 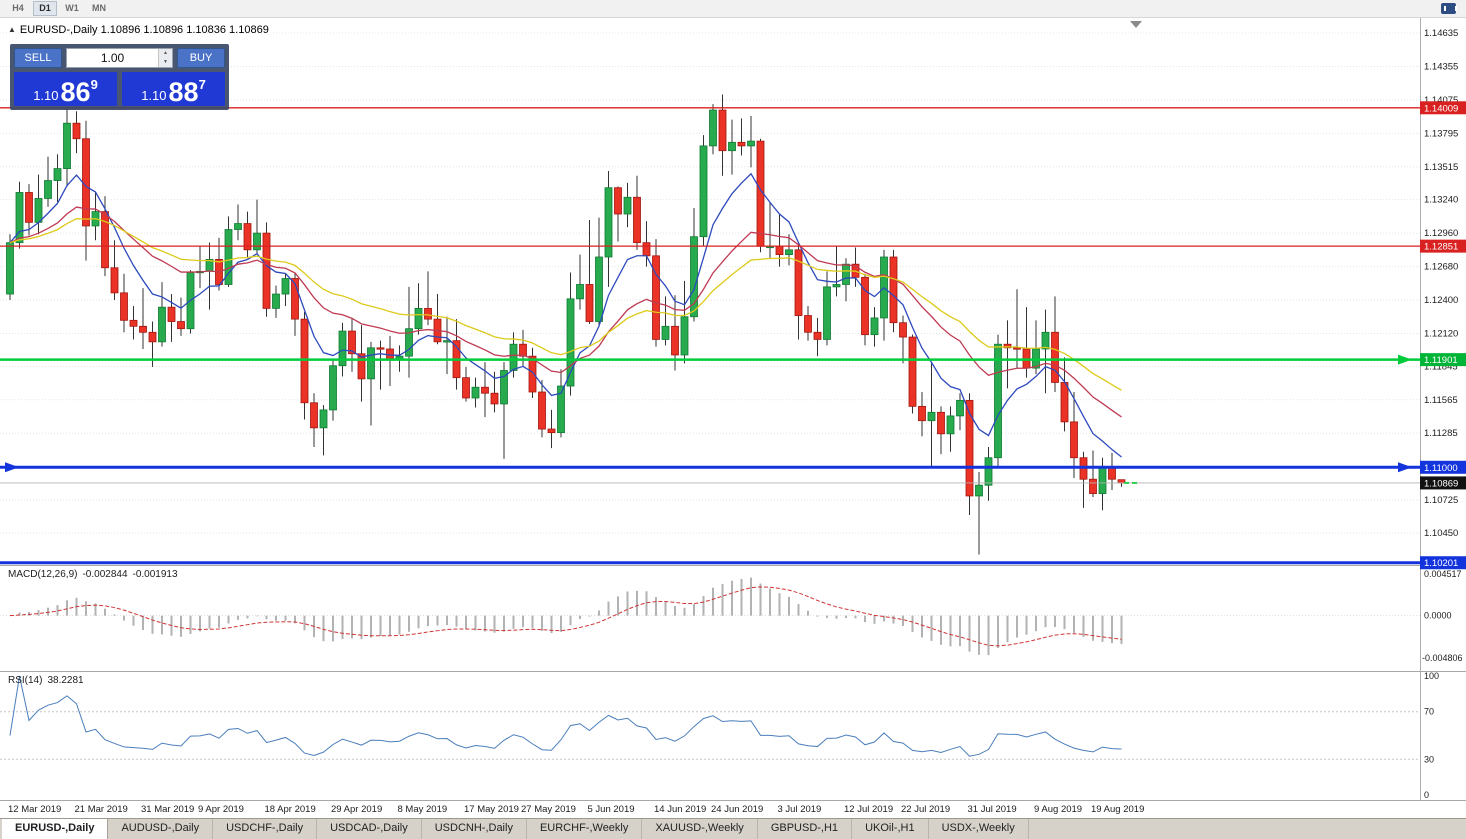 What do you see at coordinates (369, 829) in the screenshot?
I see `chart-tab-usdcad-daily: USDCAD-,Daily` at bounding box center [369, 829].